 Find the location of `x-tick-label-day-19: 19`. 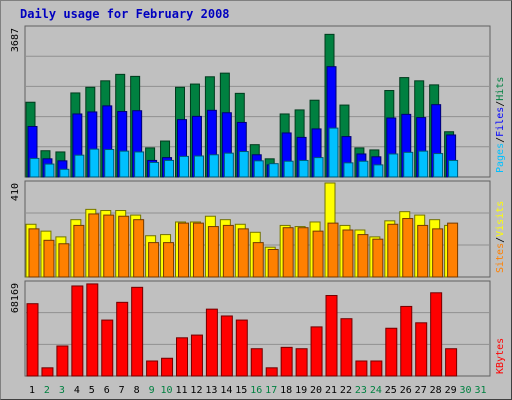

x-tick-label-day-19: 19 is located at coordinates (301, 390).